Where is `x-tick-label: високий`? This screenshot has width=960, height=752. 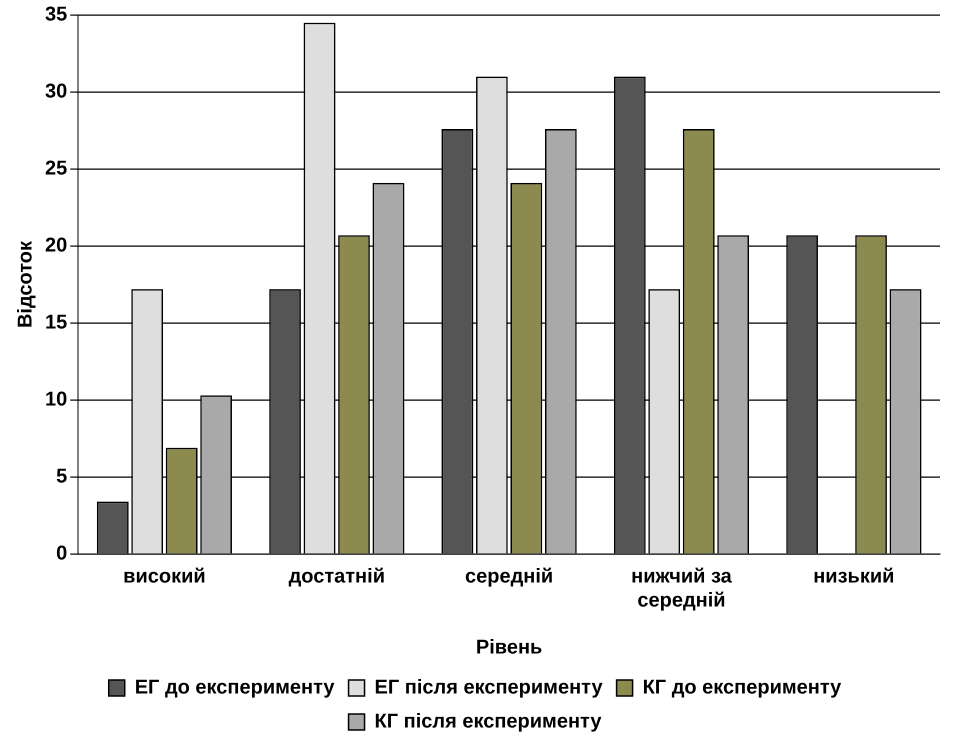
x-tick-label: високий is located at coordinates (164, 577).